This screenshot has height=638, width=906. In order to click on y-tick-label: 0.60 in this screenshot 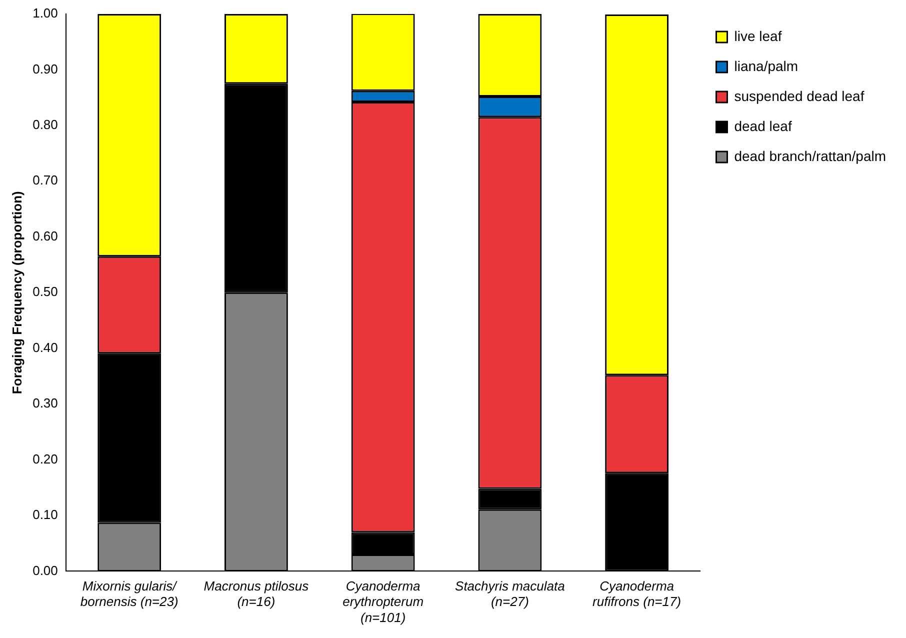, I will do `click(45, 236)`.